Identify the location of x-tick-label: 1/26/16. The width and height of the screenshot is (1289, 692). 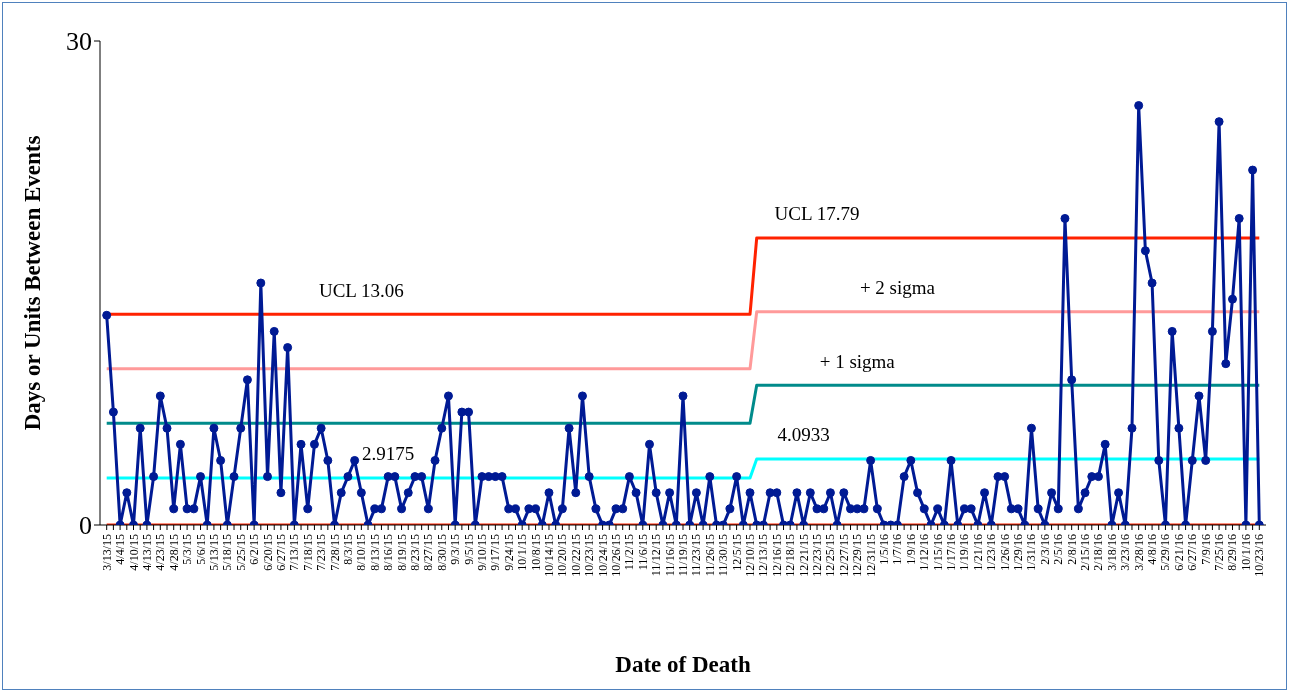
(1004, 552).